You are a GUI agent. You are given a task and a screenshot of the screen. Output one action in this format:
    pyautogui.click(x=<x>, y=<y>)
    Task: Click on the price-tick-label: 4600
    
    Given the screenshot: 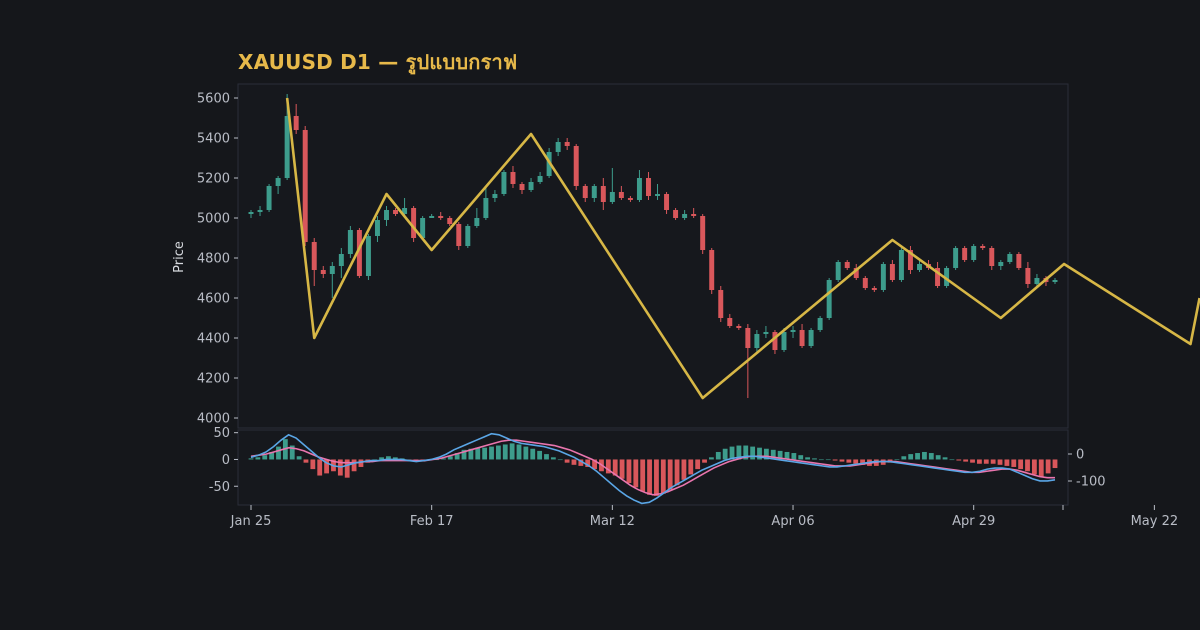 What is the action you would take?
    pyautogui.click(x=213, y=299)
    